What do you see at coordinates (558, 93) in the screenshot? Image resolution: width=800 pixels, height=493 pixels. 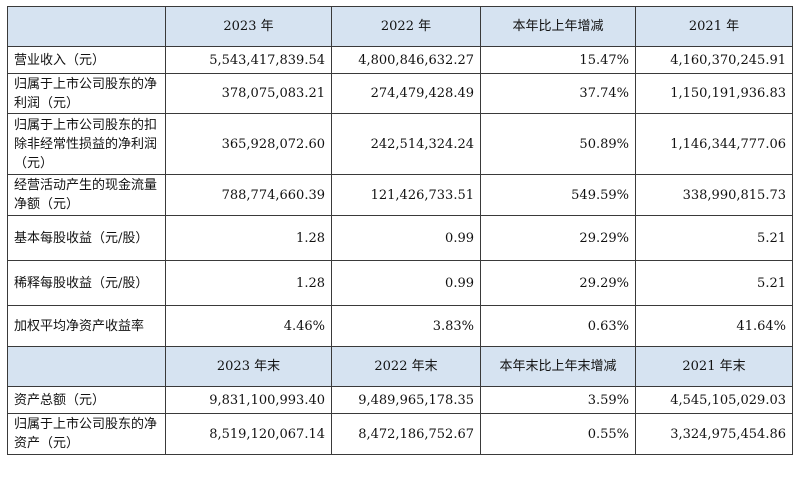 I see `value-cell: 37.74%` at bounding box center [558, 93].